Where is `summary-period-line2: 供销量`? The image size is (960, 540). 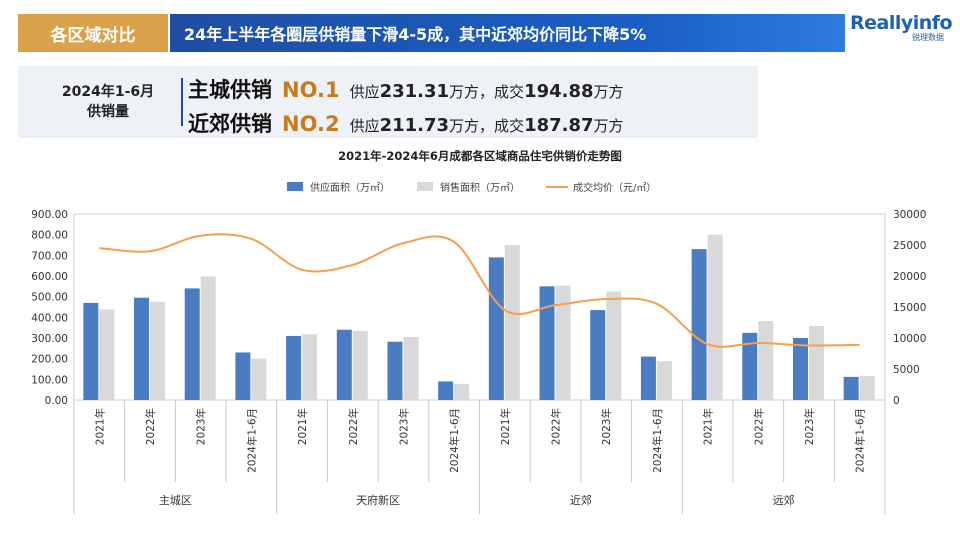
summary-period-line2: 供销量 is located at coordinates (108, 112).